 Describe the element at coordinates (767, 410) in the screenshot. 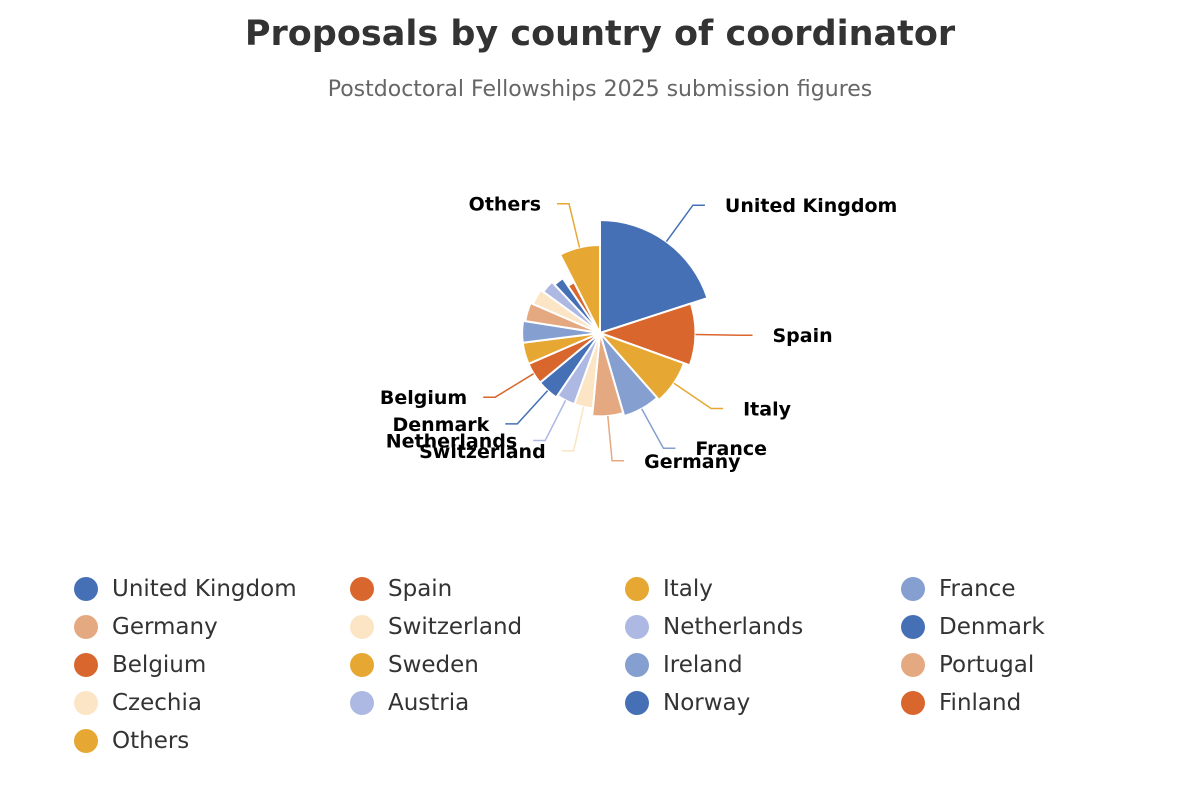

I see `slice-label: Italy` at that location.